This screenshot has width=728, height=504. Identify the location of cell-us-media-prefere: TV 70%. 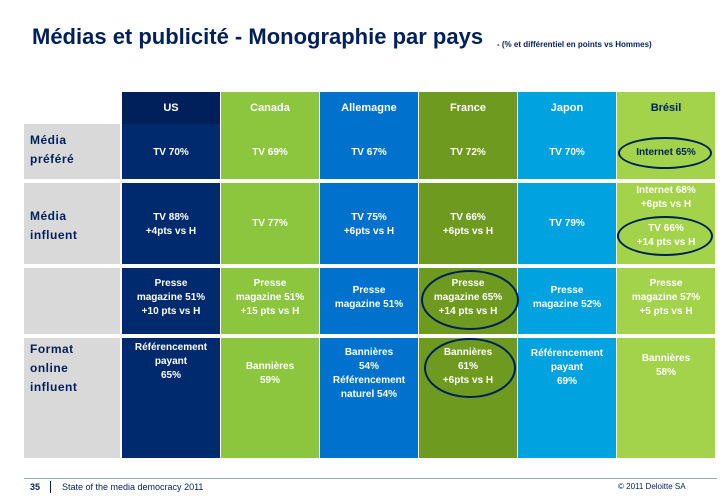
(171, 152).